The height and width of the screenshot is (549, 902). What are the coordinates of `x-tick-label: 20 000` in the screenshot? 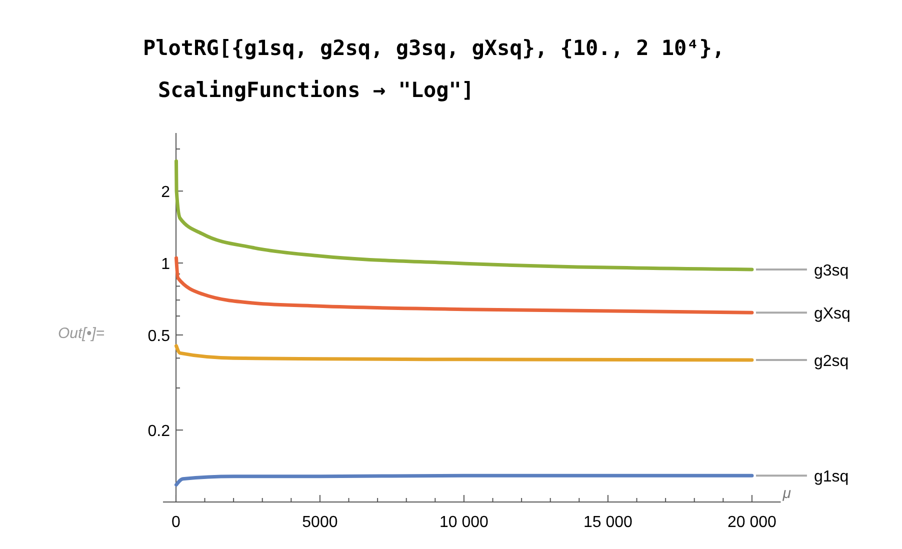 It's located at (752, 522).